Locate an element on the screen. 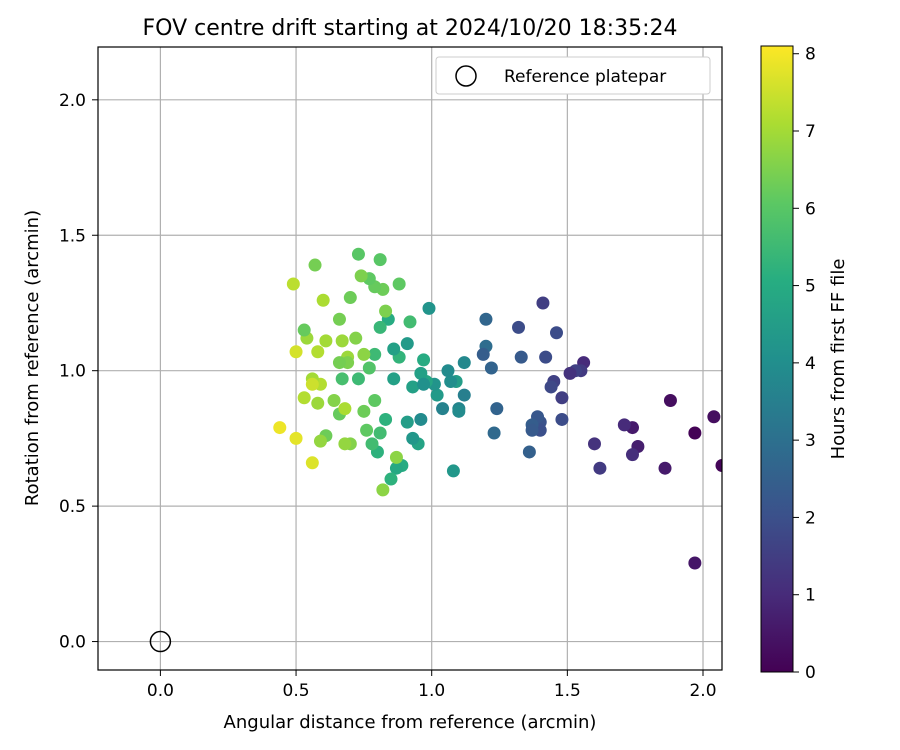 Image resolution: width=900 pixels, height=750 pixels. colorbar-tick-label: 7 is located at coordinates (810, 132).